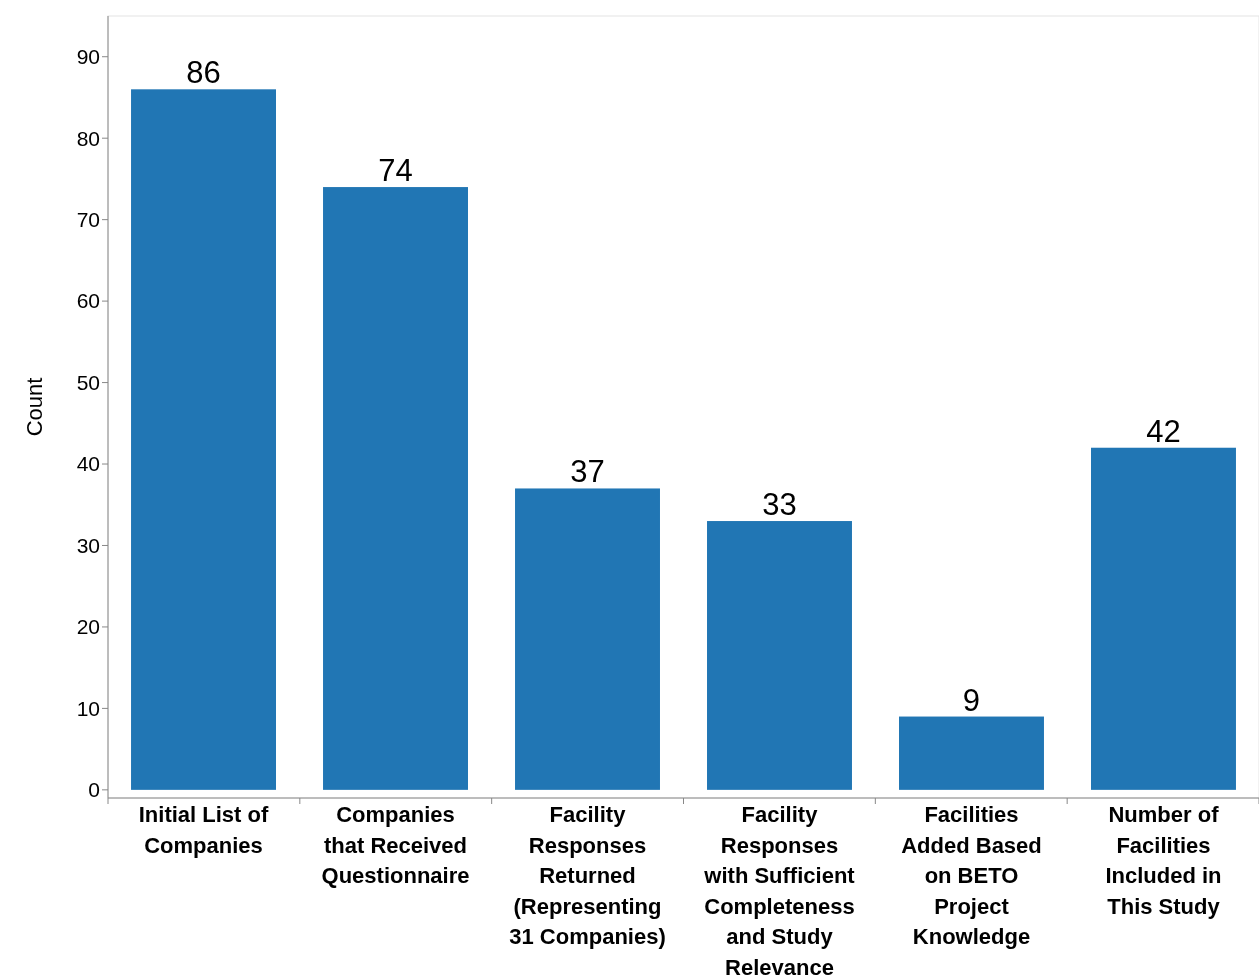  What do you see at coordinates (1163, 860) in the screenshot?
I see `x-tick-label: Number of Facilities Included in This Study` at bounding box center [1163, 860].